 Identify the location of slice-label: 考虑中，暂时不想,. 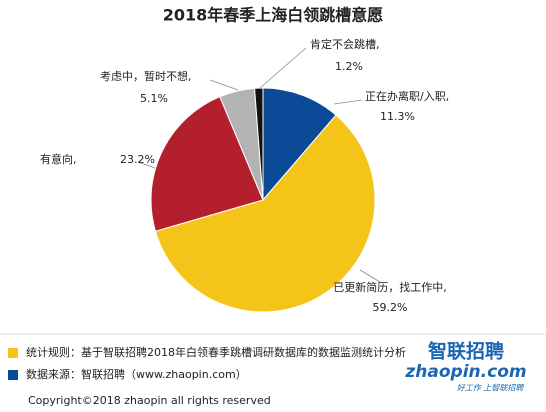
(146, 76).